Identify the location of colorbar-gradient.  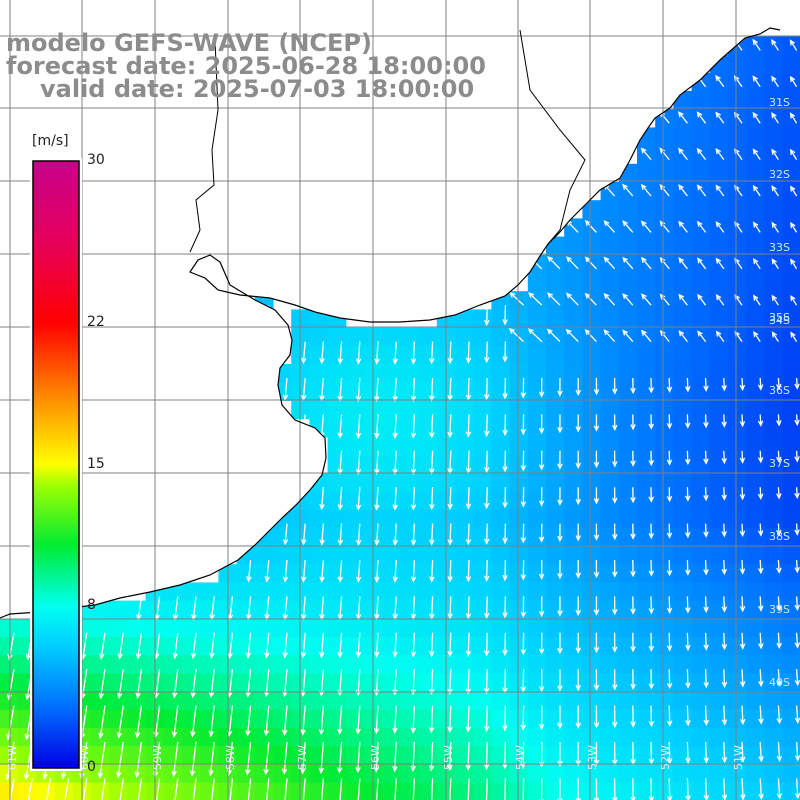
(56, 464).